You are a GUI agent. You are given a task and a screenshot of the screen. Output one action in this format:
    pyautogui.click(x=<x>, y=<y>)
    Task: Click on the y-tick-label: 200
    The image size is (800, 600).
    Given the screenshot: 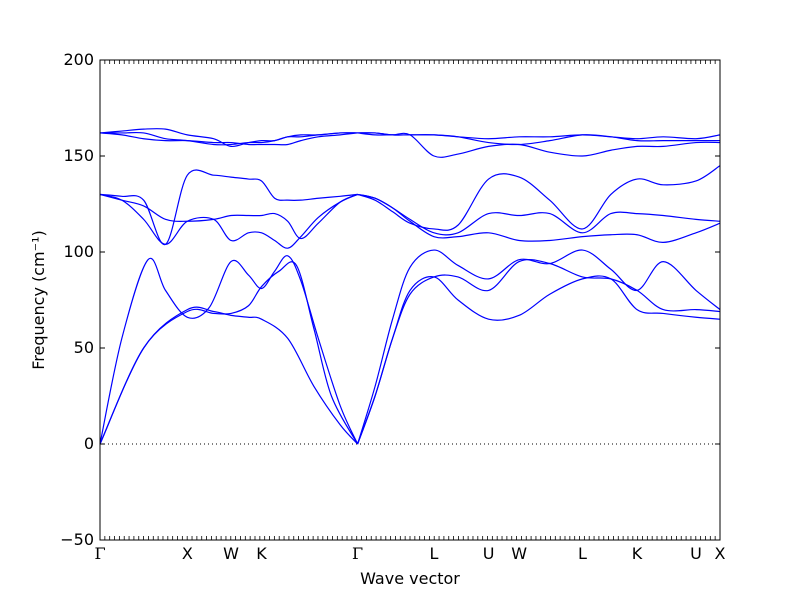 What is the action you would take?
    pyautogui.click(x=78, y=59)
    